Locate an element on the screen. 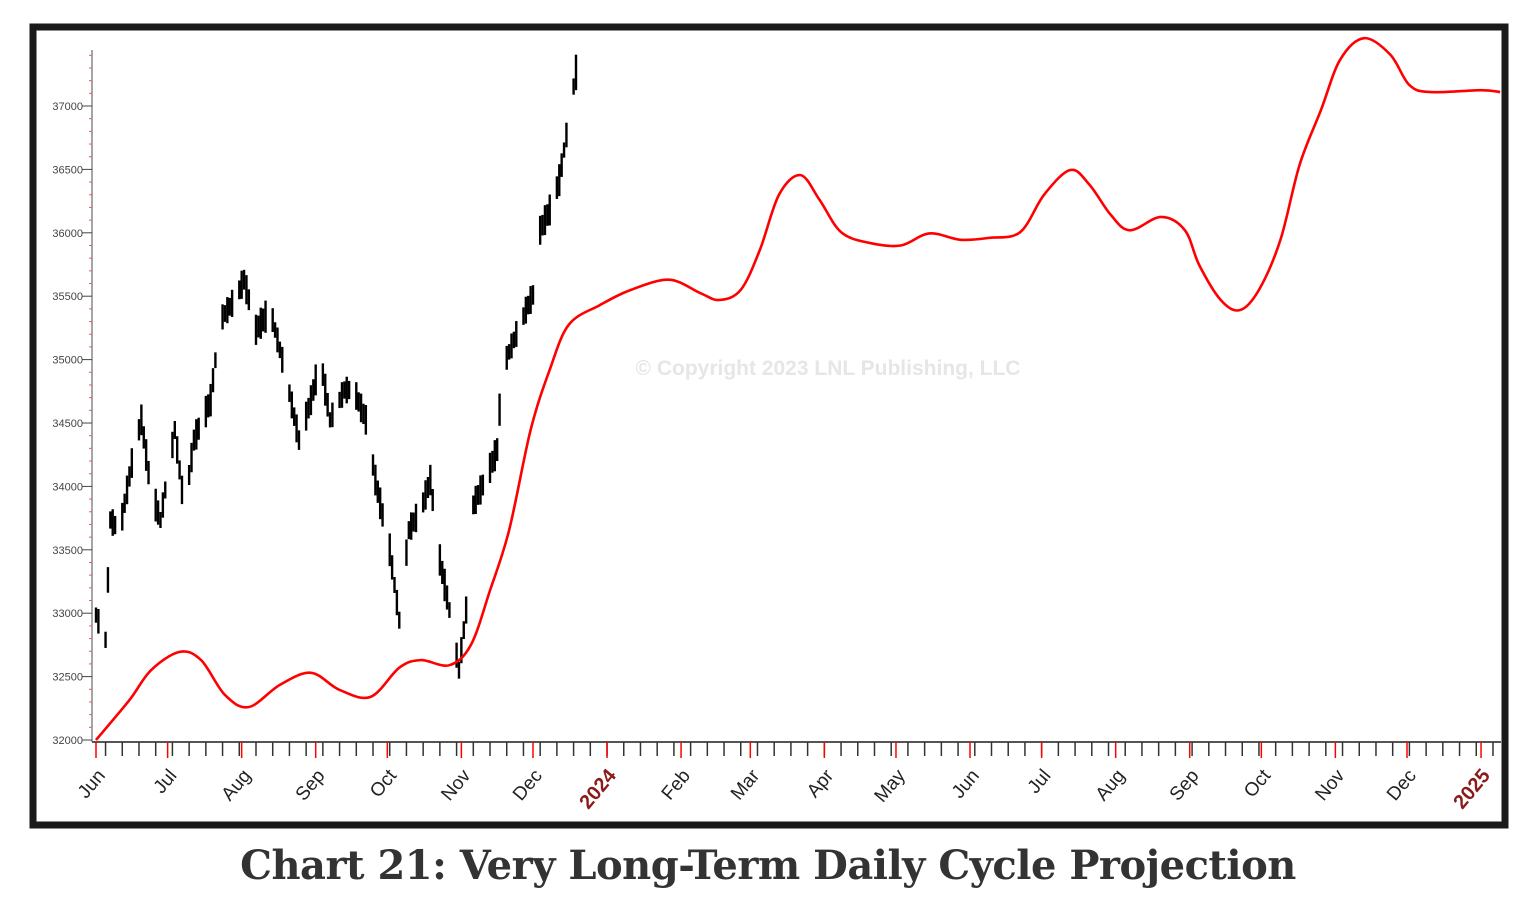  y-tick-label: 33500 is located at coordinates (67, 551).